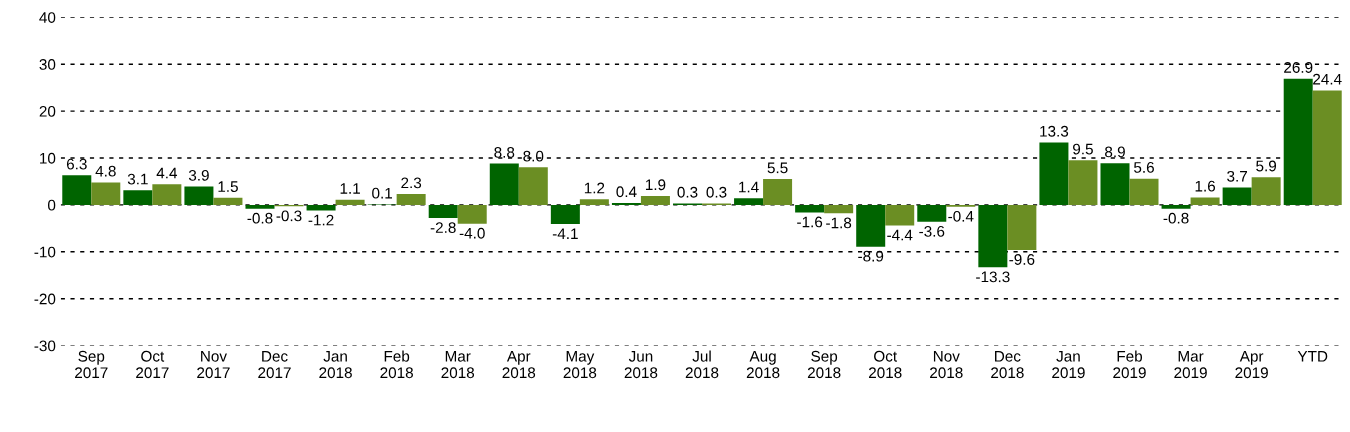  Describe the element at coordinates (1205, 186) in the screenshot. I see `data-label: 1.6` at that location.